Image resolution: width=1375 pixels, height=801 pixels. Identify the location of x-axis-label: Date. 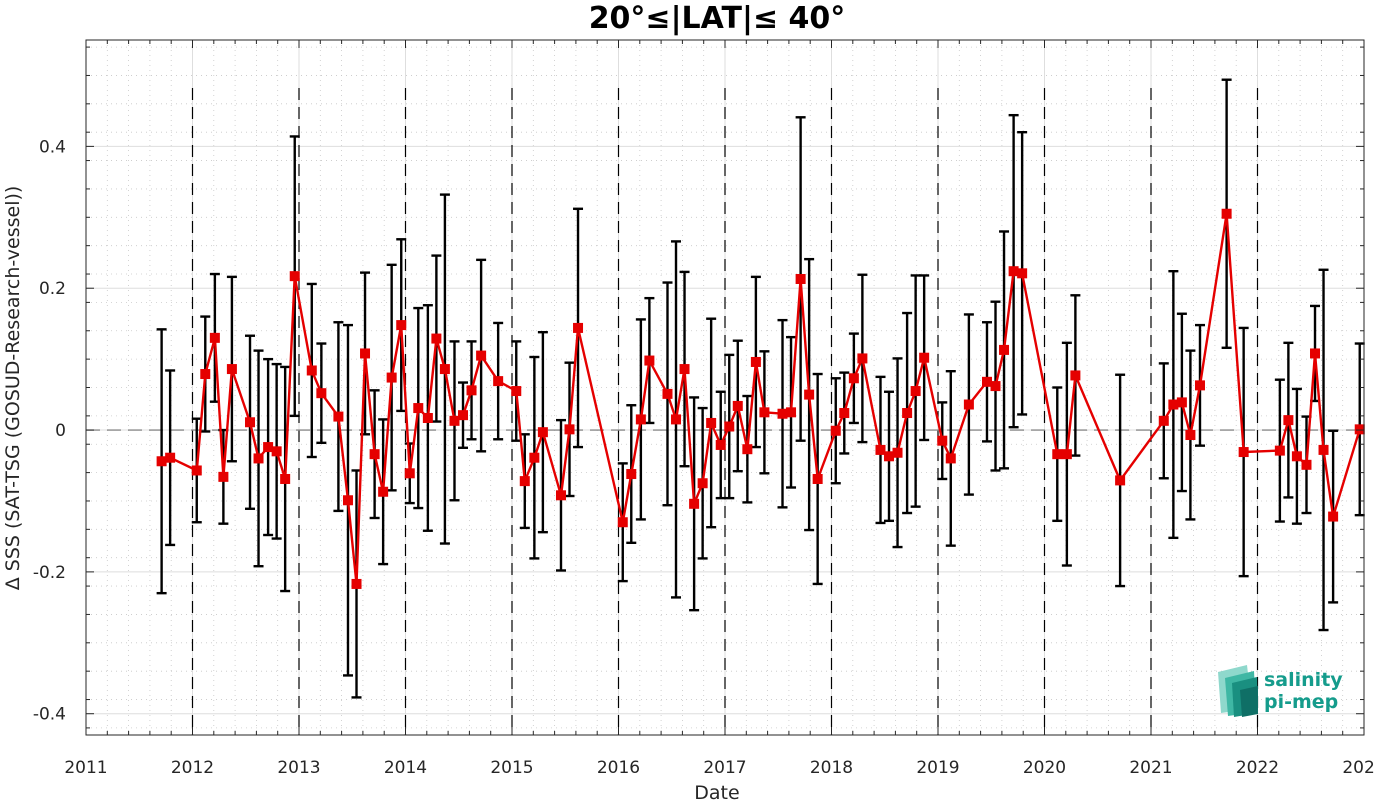
(716, 791).